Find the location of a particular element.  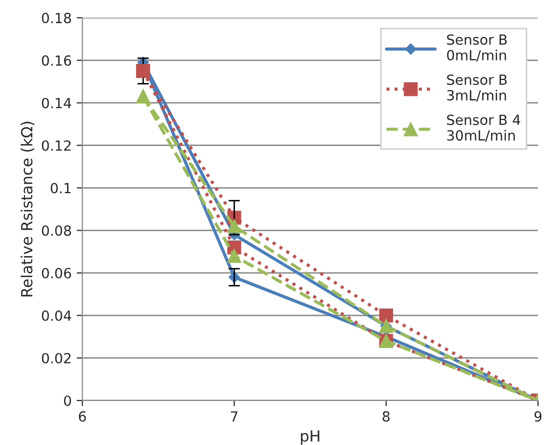

y-tick-label: 0.16 is located at coordinates (57, 60).